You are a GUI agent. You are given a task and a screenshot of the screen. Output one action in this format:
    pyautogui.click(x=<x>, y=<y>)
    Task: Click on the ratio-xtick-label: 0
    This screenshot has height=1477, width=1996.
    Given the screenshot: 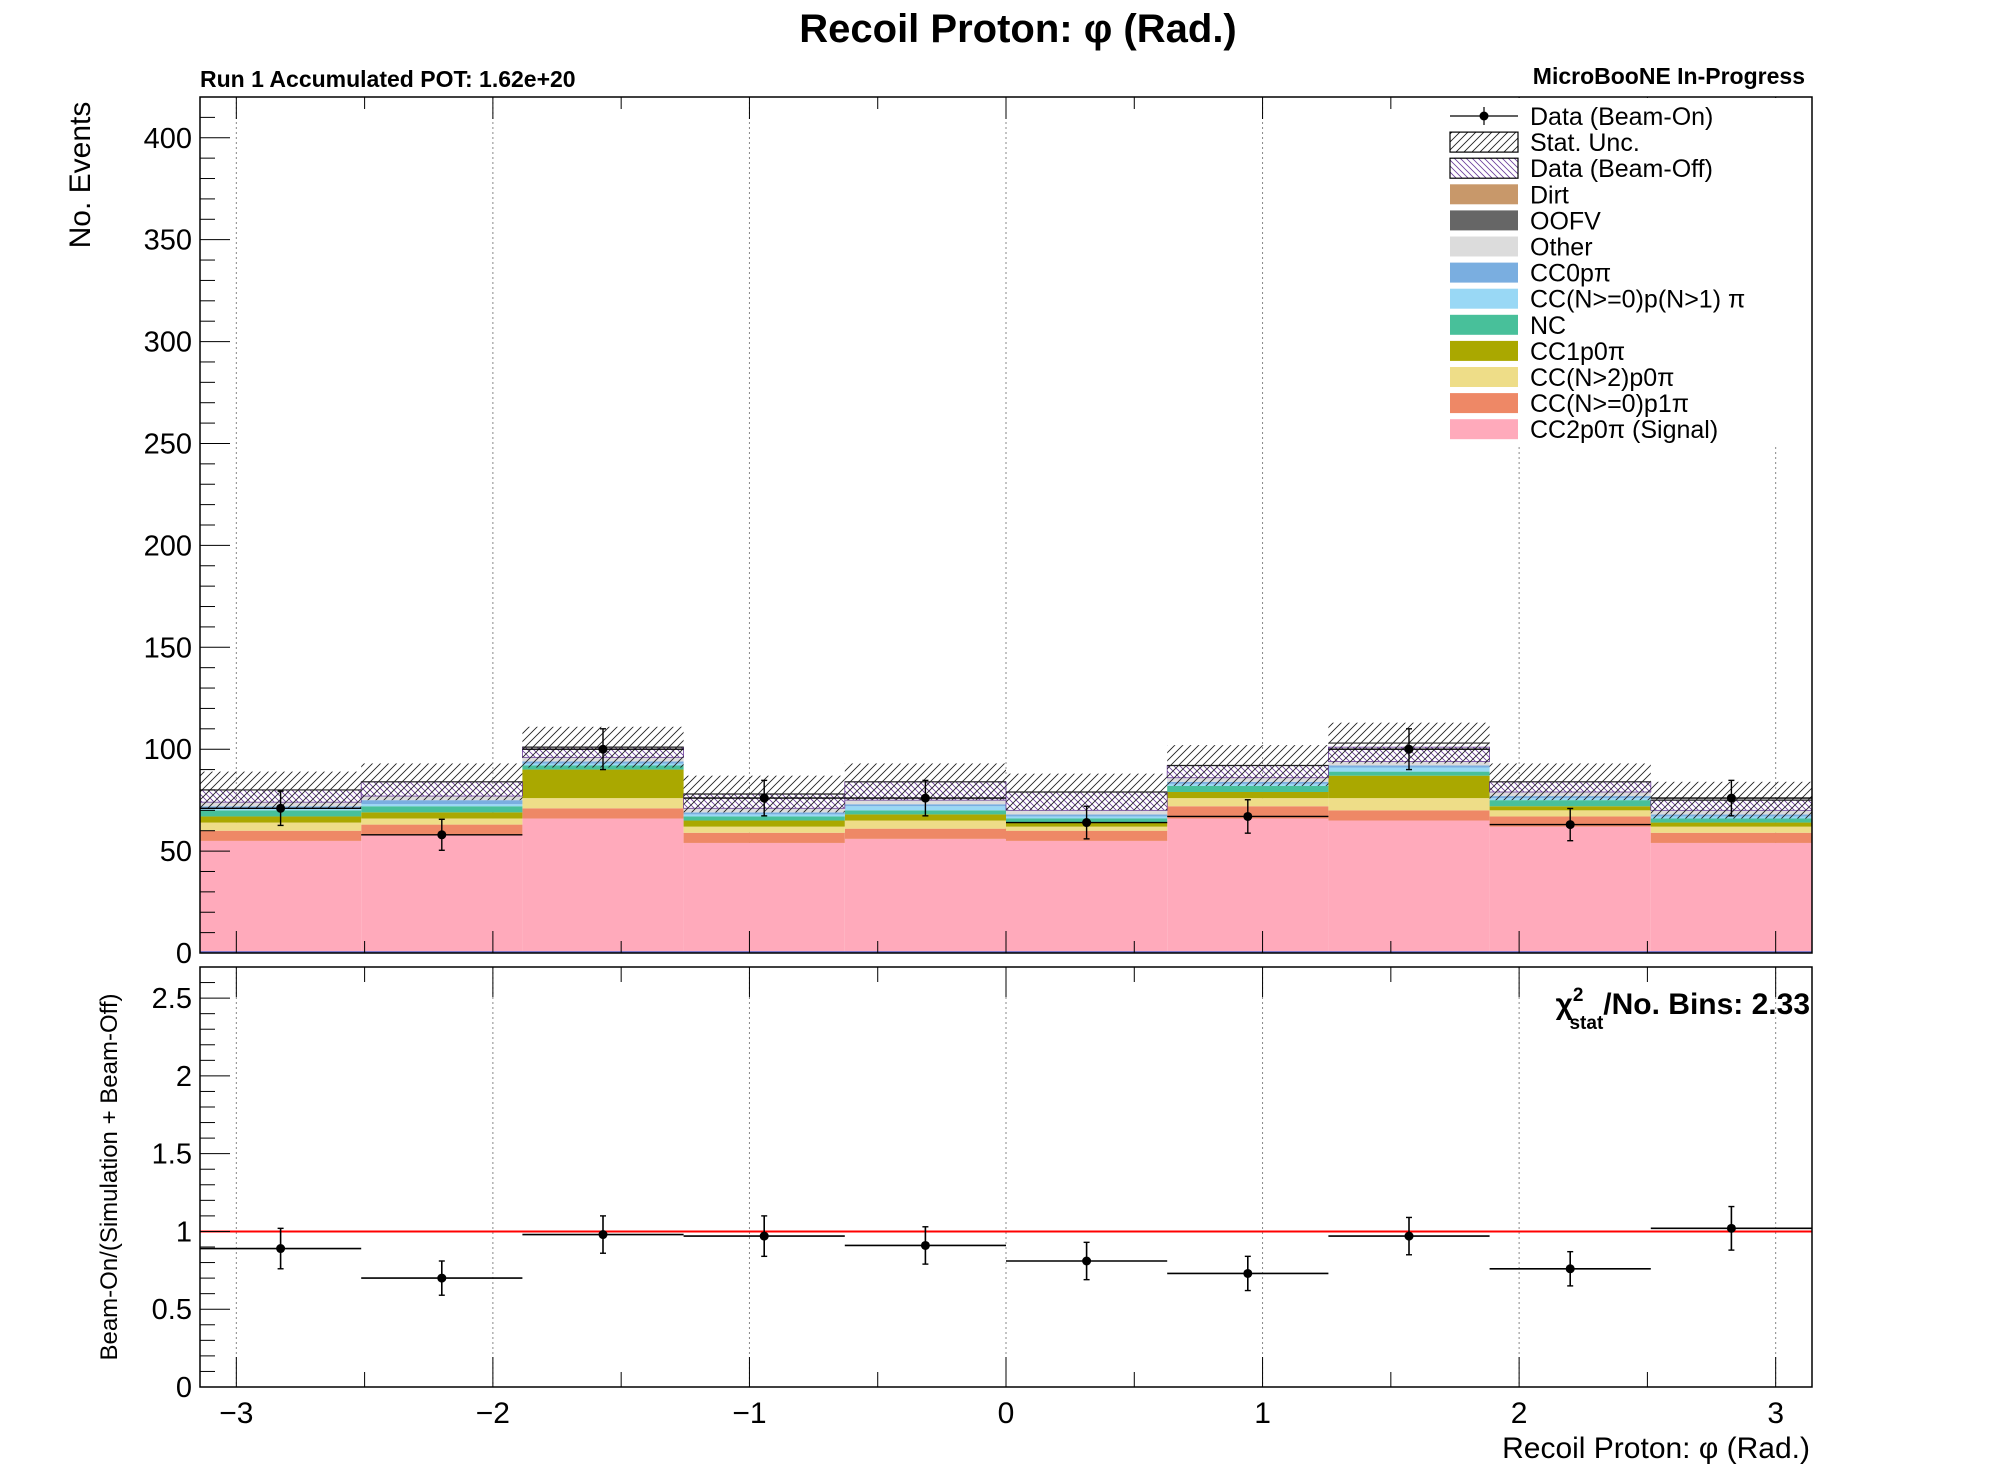 What is the action you would take?
    pyautogui.click(x=1006, y=1413)
    